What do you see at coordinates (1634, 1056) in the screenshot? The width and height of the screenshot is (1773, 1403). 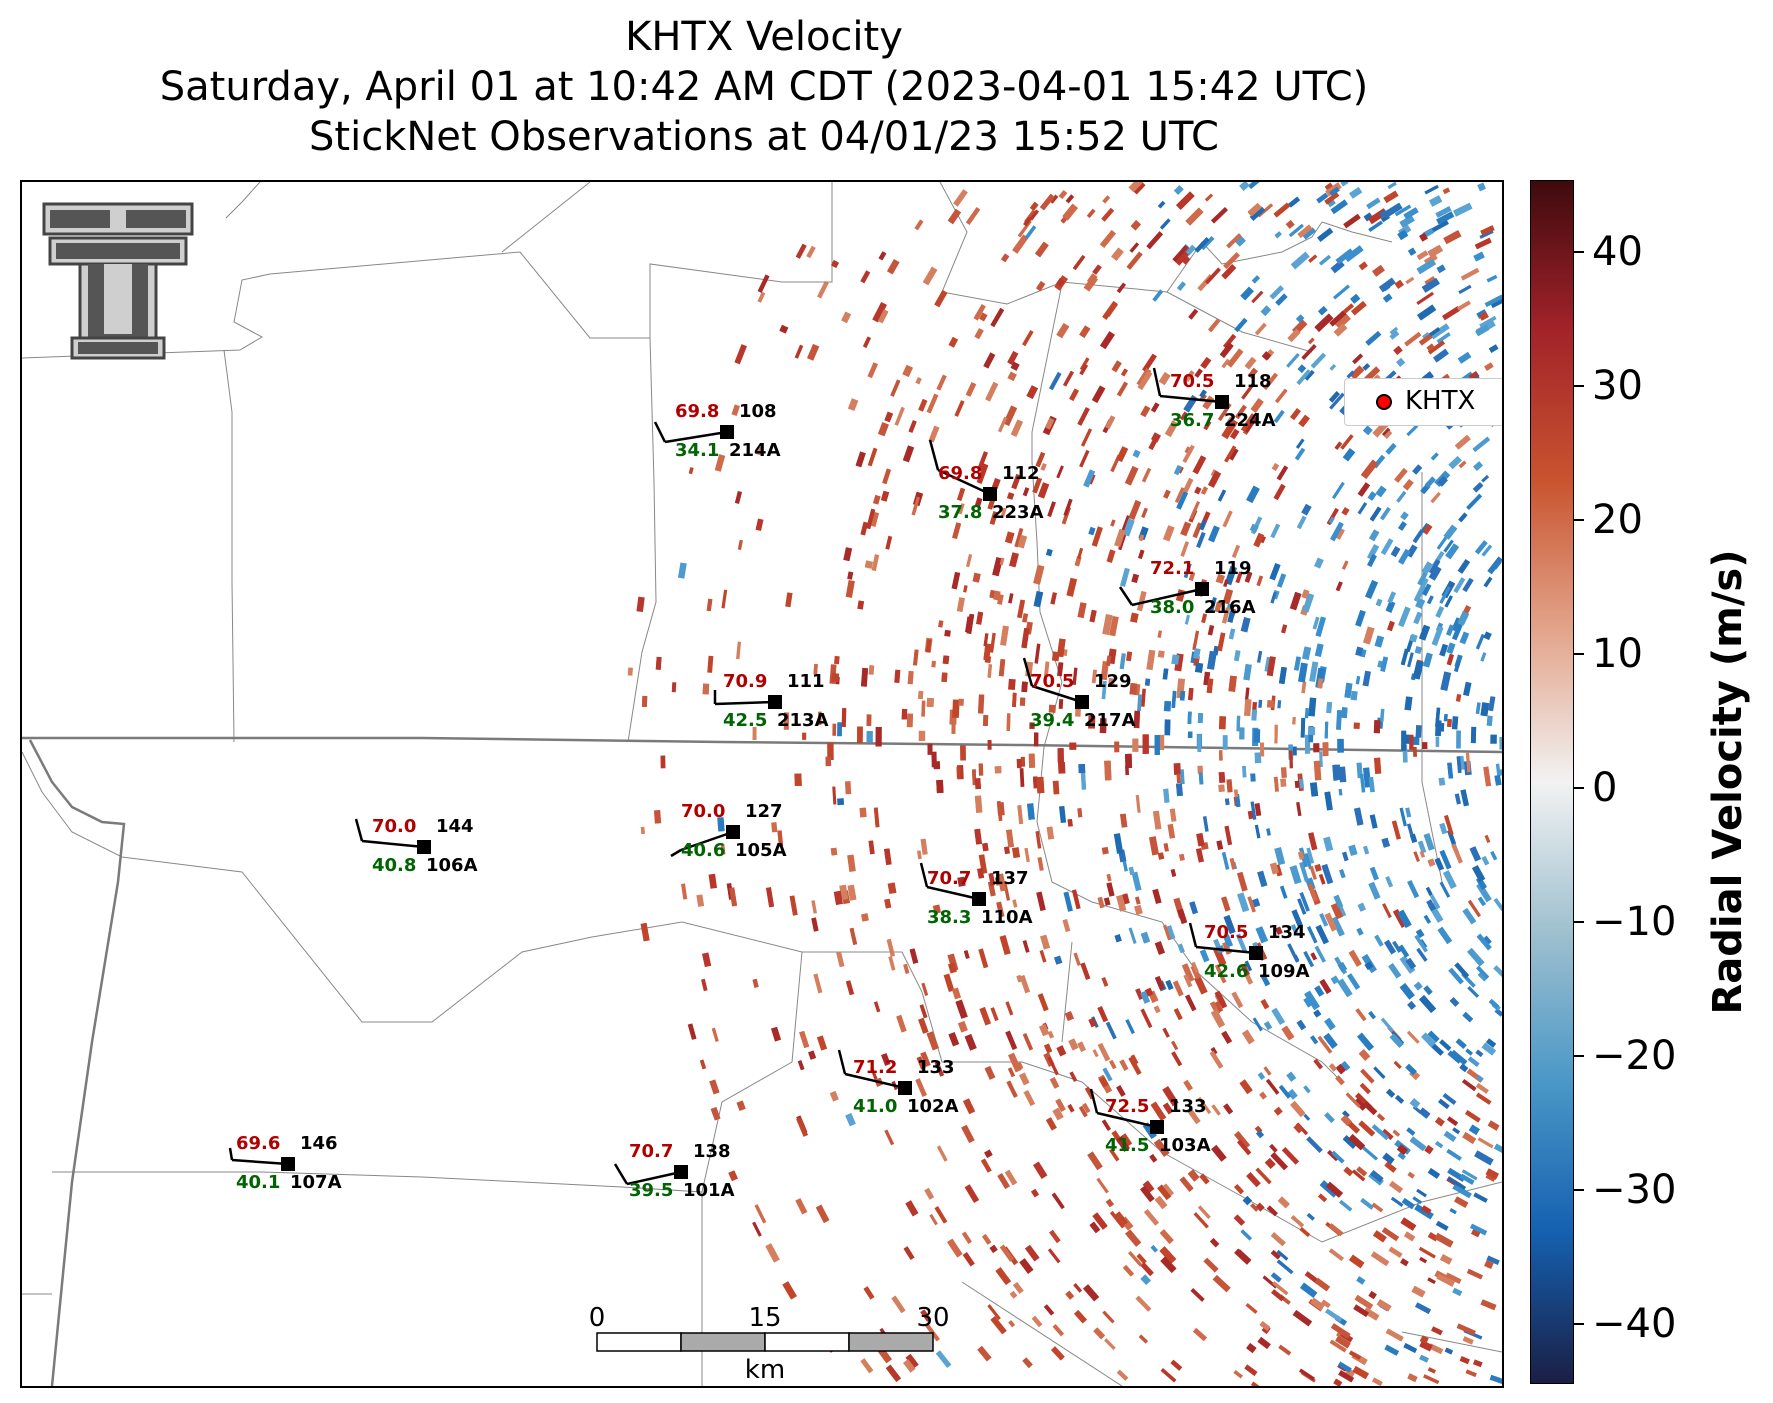 I see `cb-tick-label: −20` at bounding box center [1634, 1056].